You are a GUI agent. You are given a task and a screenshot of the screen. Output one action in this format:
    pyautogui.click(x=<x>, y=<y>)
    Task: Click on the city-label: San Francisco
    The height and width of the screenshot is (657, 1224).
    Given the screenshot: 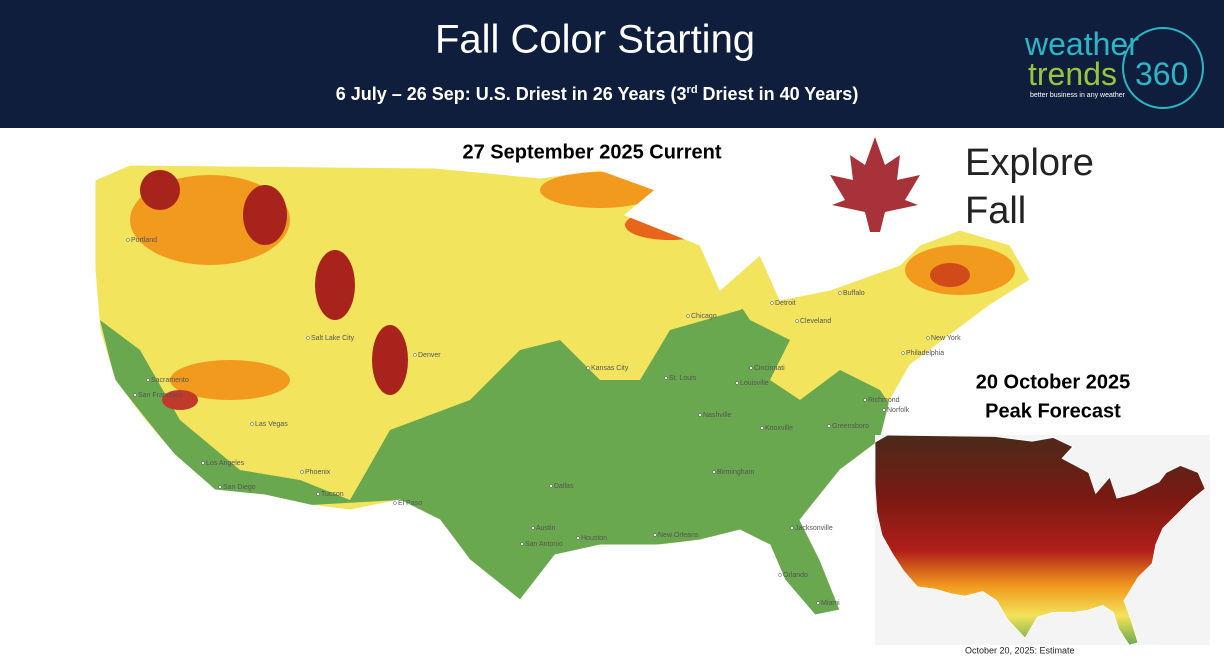 What is the action you would take?
    pyautogui.click(x=160, y=395)
    